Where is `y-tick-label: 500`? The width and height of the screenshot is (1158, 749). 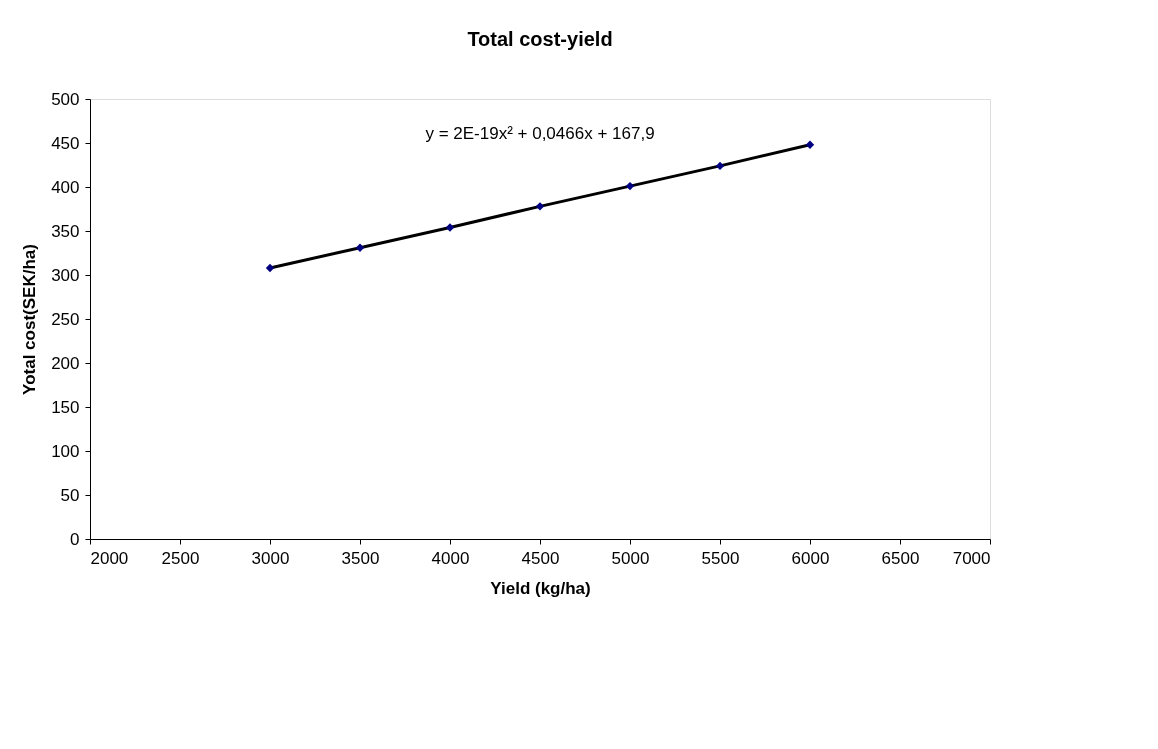 y-tick-label: 500 is located at coordinates (65, 99).